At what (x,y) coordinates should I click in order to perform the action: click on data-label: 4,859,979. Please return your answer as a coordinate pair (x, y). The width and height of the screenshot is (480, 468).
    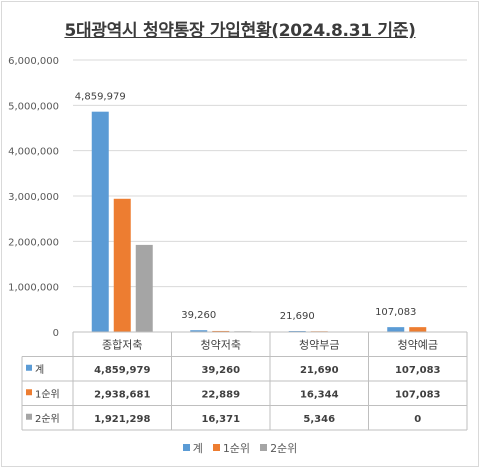
    Looking at the image, I should click on (100, 97).